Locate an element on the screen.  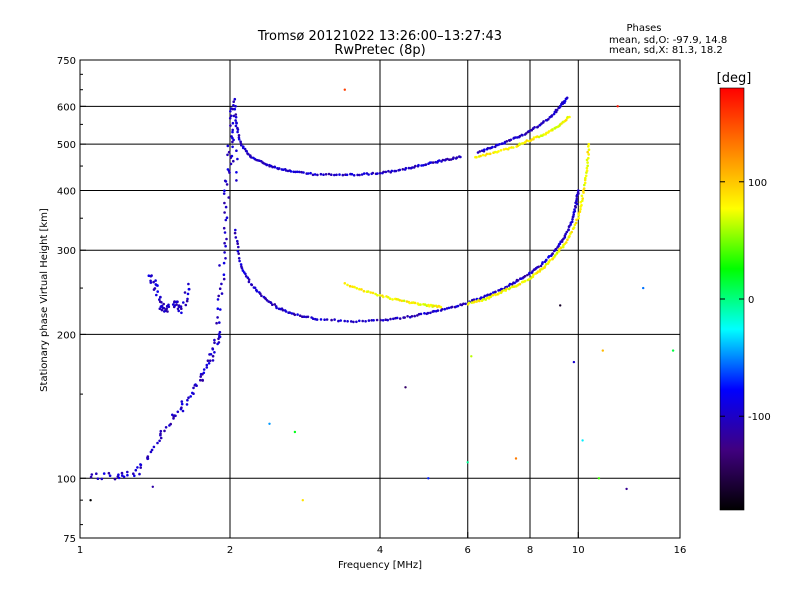
x-tick-label: 10 is located at coordinates (578, 550).